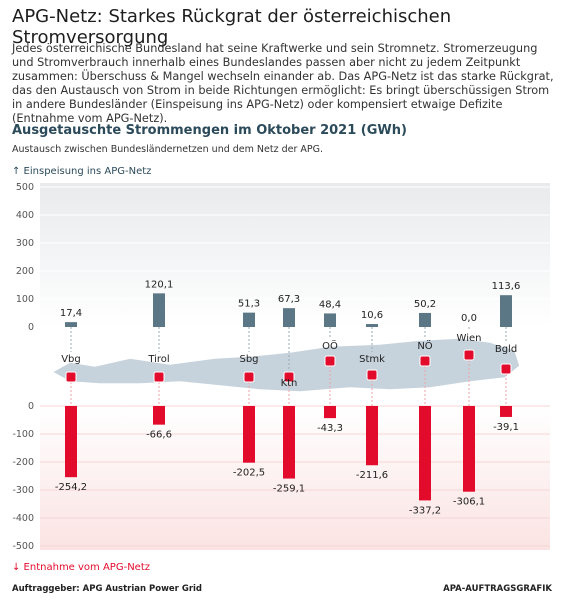 The image size is (564, 600). I want to click on value-label: -337,2, so click(425, 510).